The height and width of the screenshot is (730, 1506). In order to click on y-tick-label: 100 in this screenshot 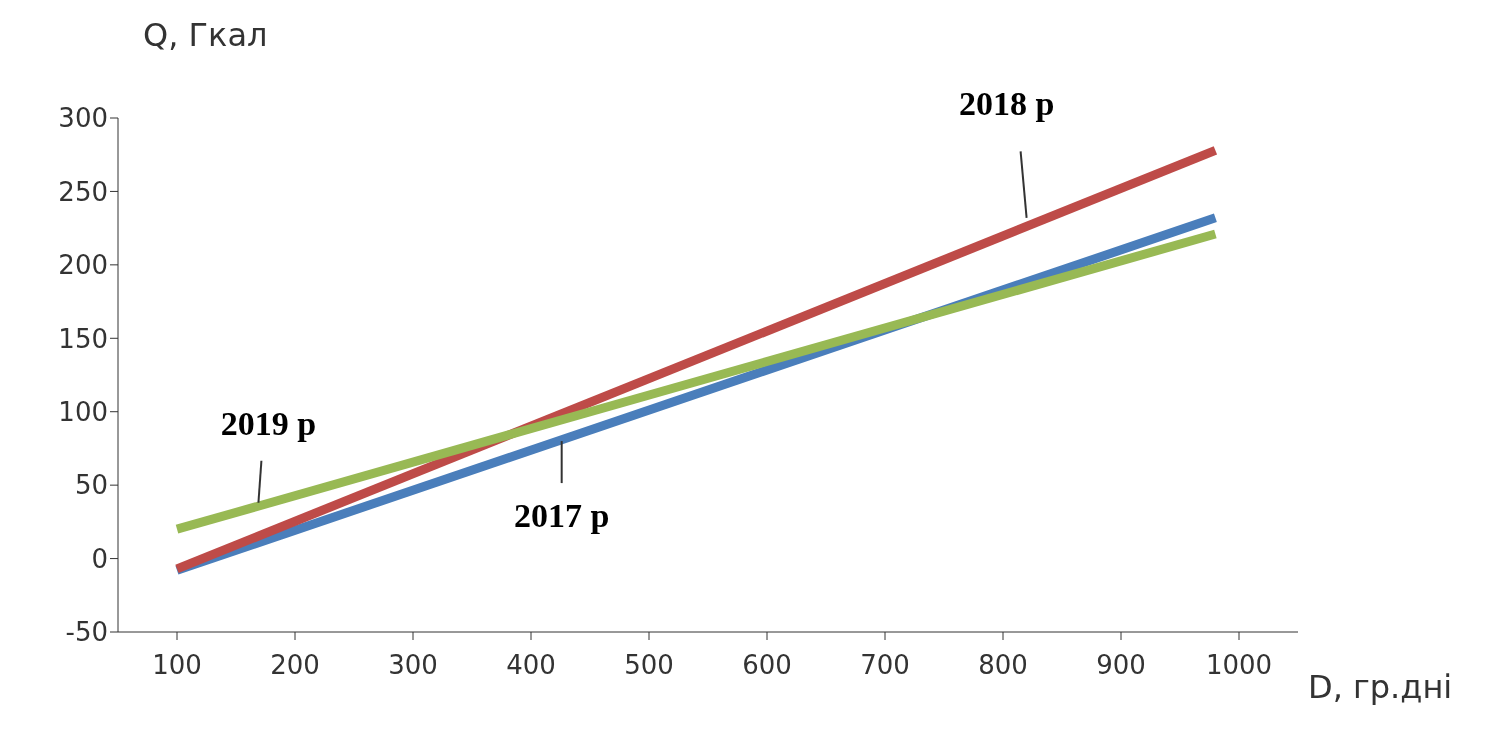, I will do `click(83, 411)`.